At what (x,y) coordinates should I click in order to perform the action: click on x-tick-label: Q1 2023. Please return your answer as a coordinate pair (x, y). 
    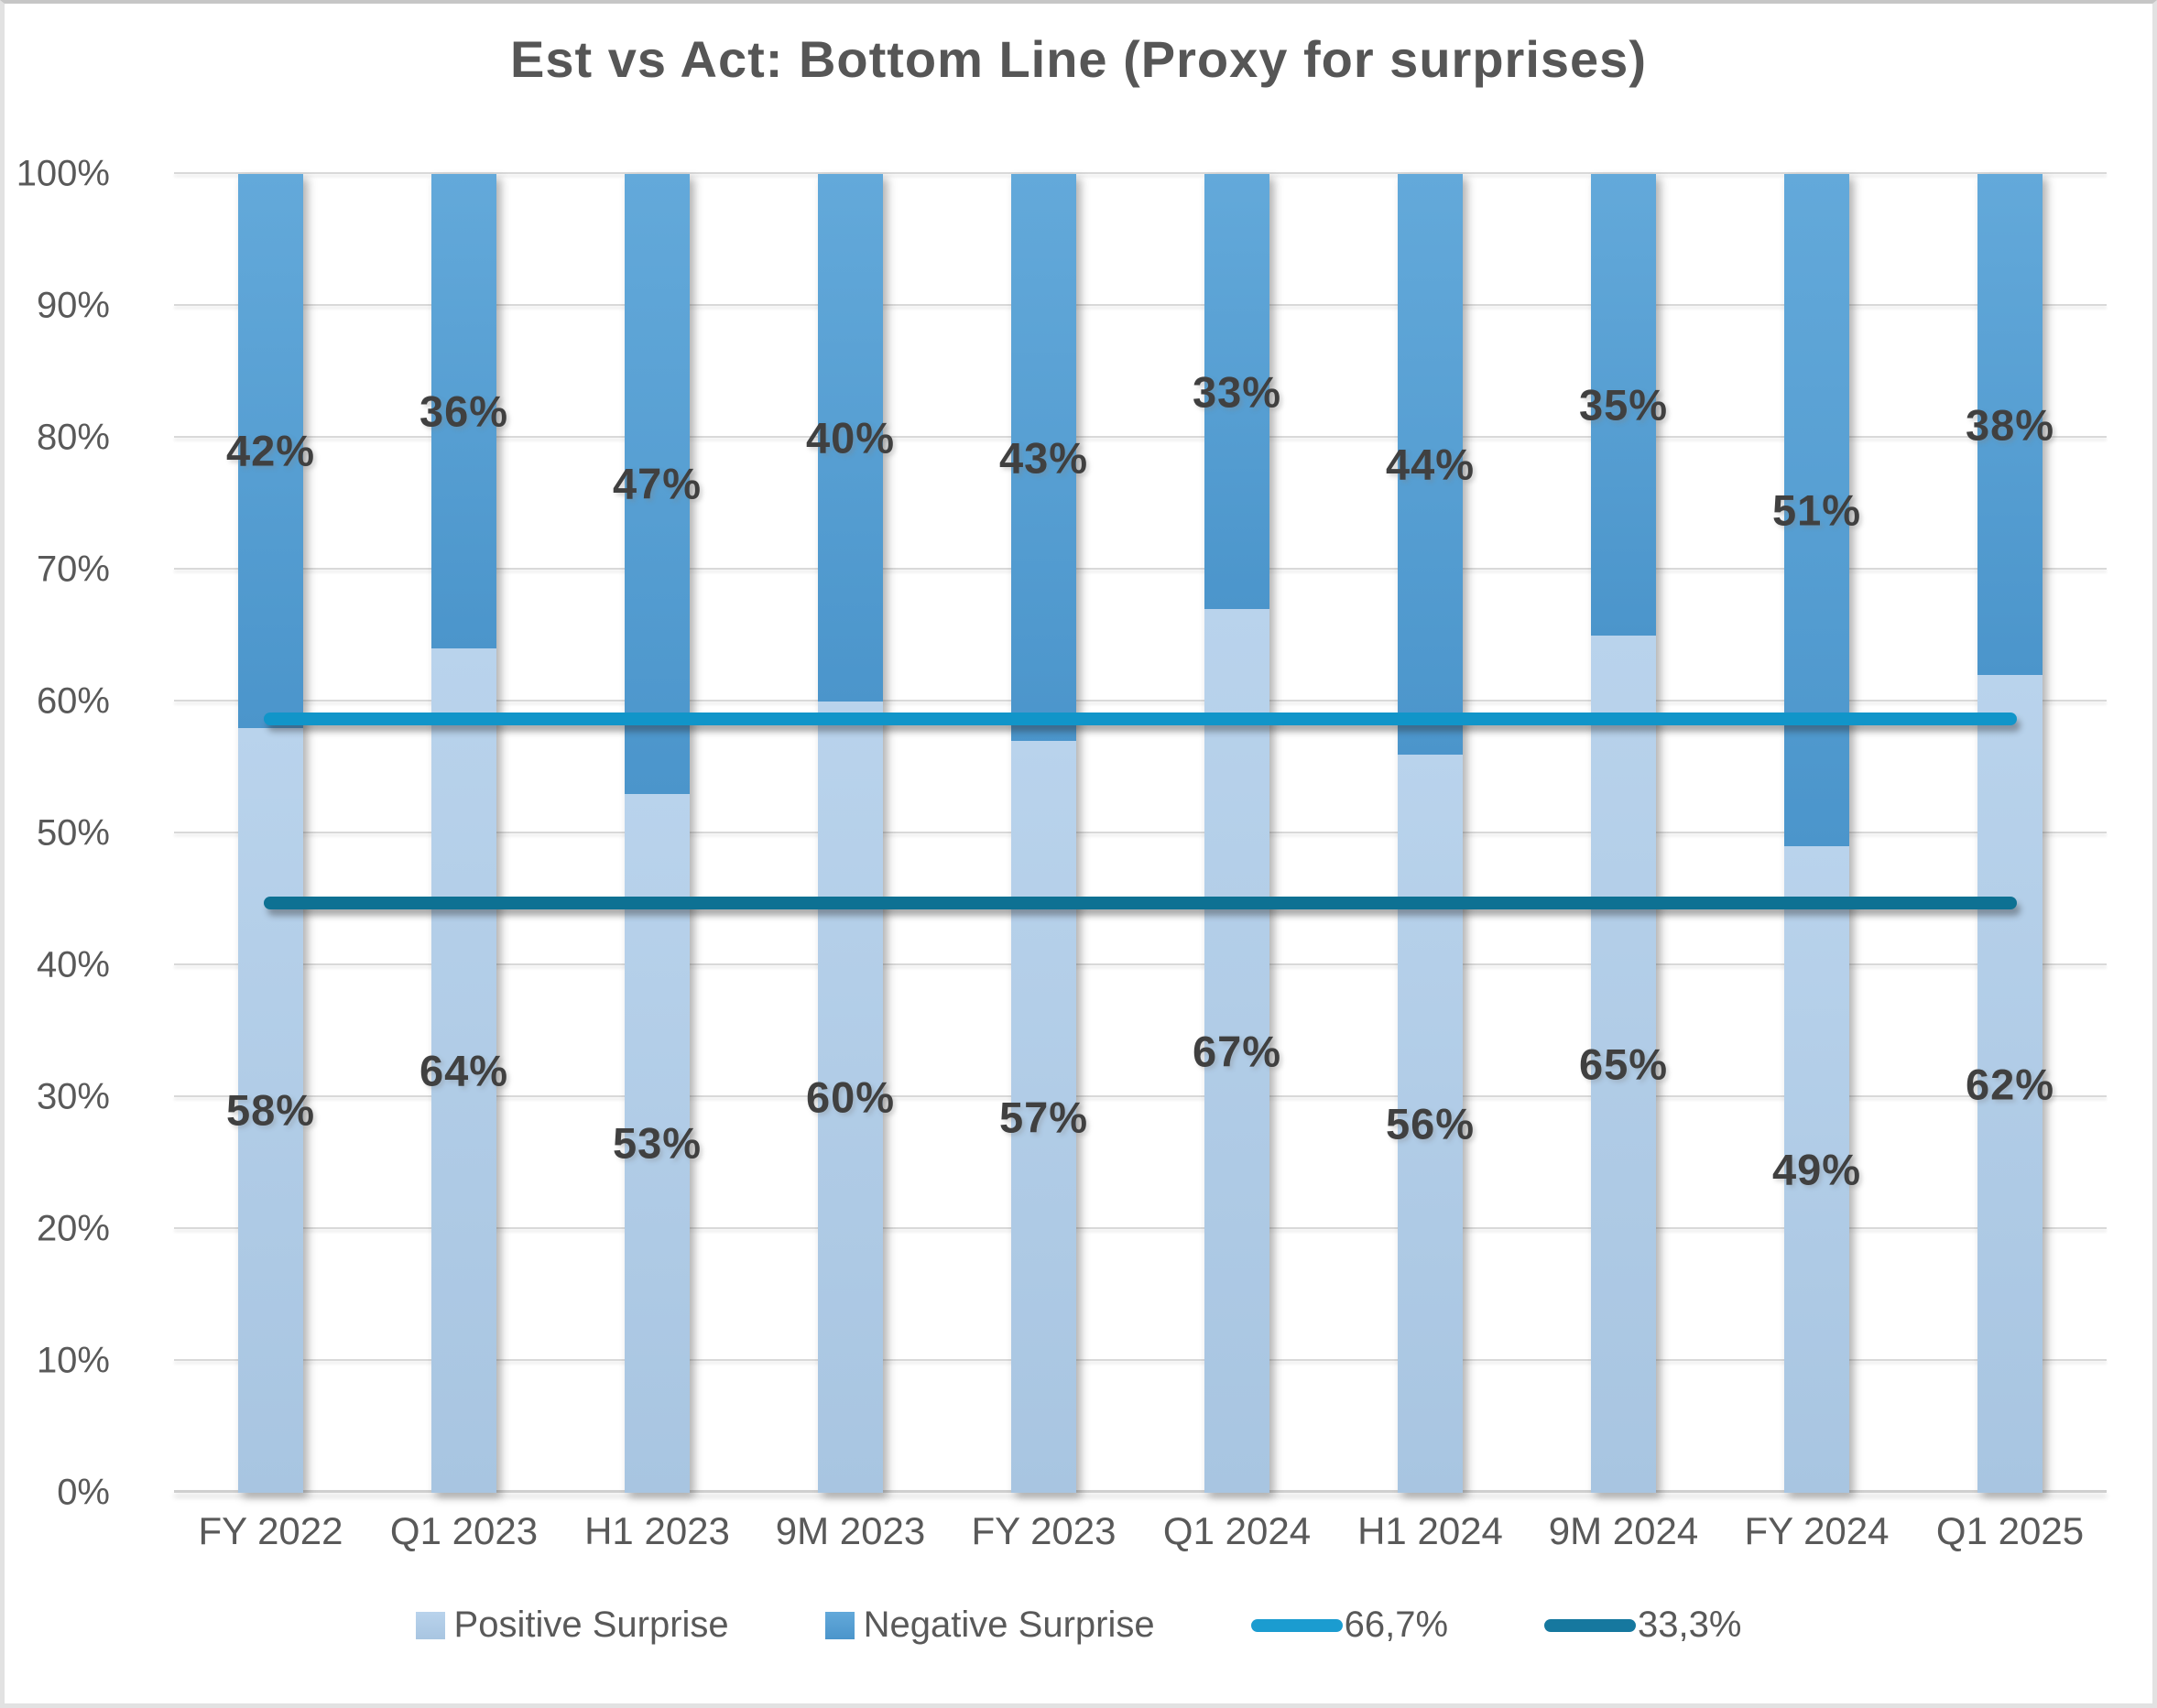
    Looking at the image, I should click on (464, 1530).